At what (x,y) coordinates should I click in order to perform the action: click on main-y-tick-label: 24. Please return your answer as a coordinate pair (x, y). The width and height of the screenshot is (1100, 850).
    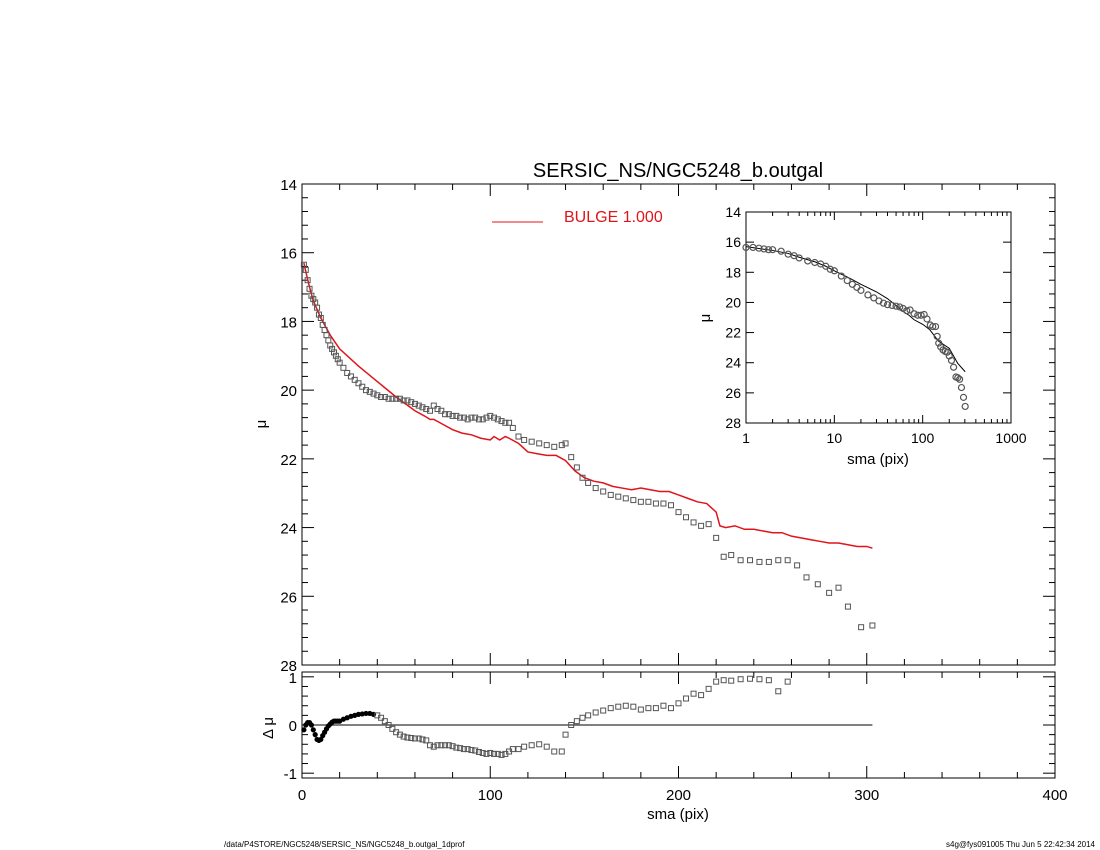
    Looking at the image, I should click on (288, 529).